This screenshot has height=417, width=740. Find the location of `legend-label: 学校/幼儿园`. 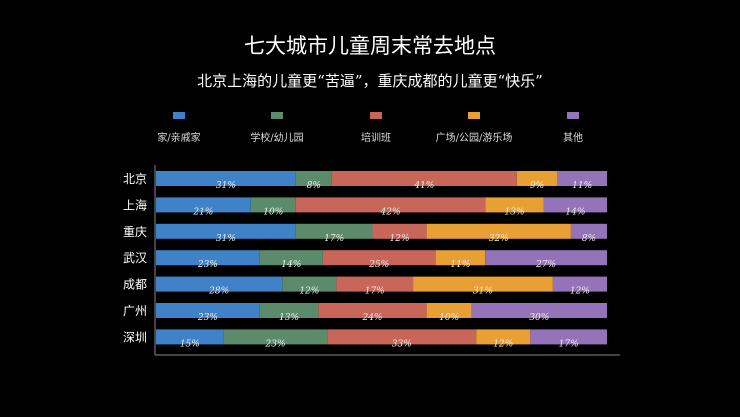

legend-label: 学校/幼儿园 is located at coordinates (276, 137).